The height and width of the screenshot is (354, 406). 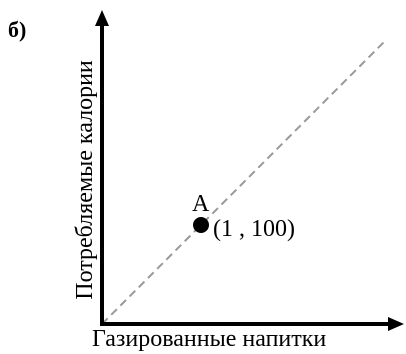 What do you see at coordinates (102, 18) in the screenshot?
I see `y-axis-arrowhead` at bounding box center [102, 18].